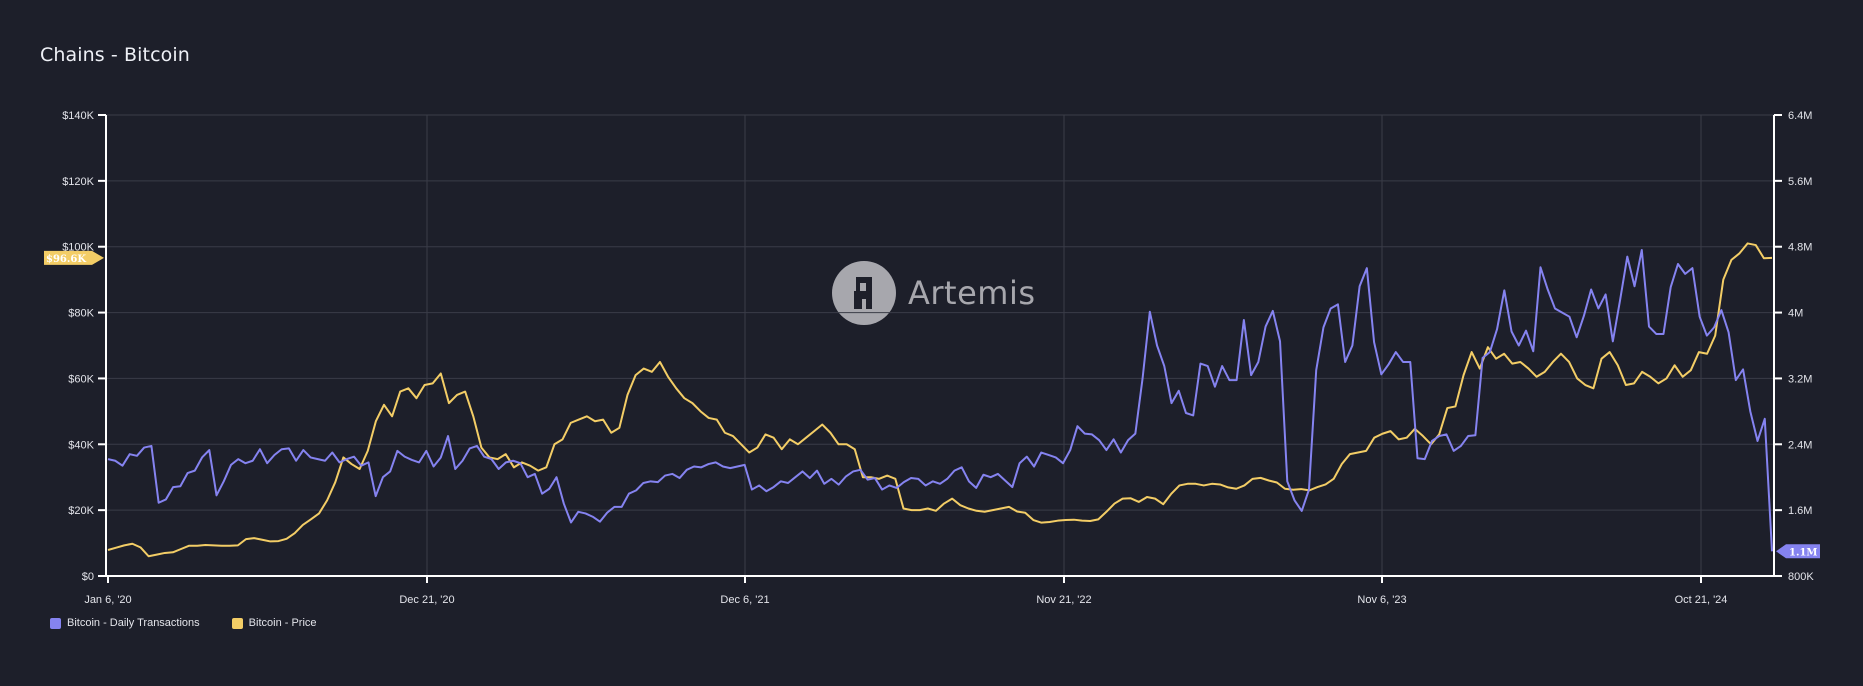 This screenshot has height=686, width=1863. What do you see at coordinates (66, 259) in the screenshot?
I see `svg-text: $96.6K` at bounding box center [66, 259].